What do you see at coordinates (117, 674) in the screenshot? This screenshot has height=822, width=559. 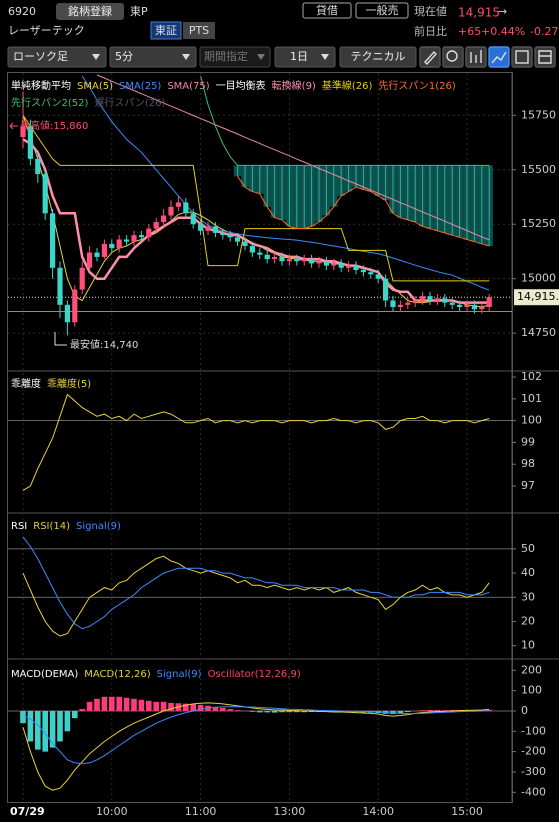 I see `legend-entry: MACD(12,26)` at bounding box center [117, 674].